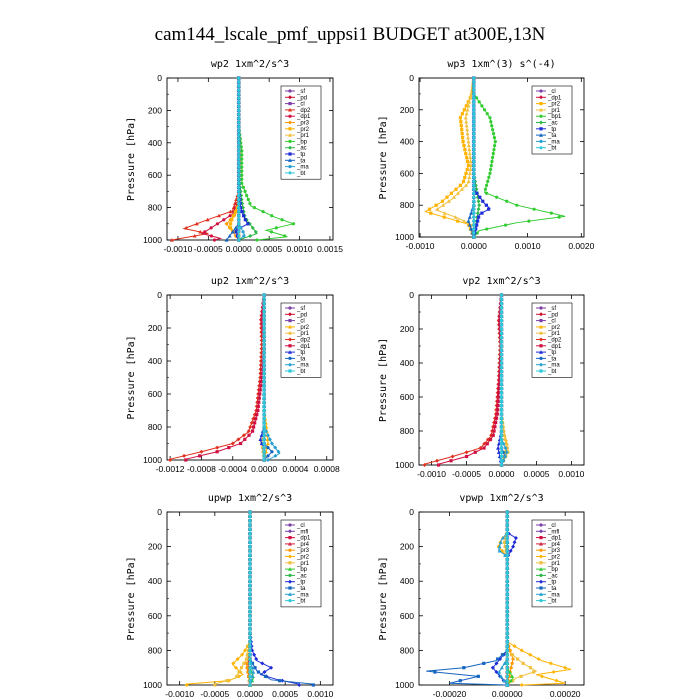 Image resolution: width=700 pixels, height=700 pixels. I want to click on legend-label: _dp1, so click(554, 98).